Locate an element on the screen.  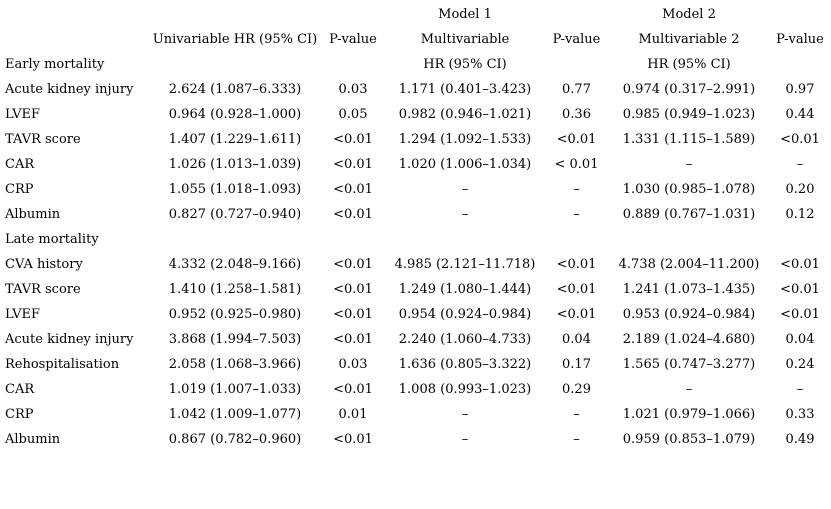
row-cell: 1.294 (1.092–1.533) is located at coordinates (465, 139).